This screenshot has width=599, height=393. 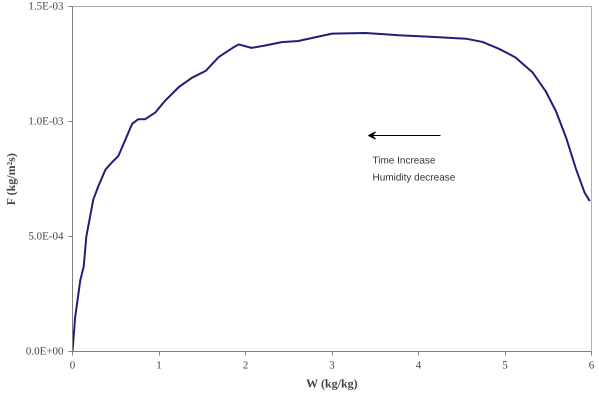 What do you see at coordinates (591, 366) in the screenshot?
I see `x-tick-label: 6` at bounding box center [591, 366].